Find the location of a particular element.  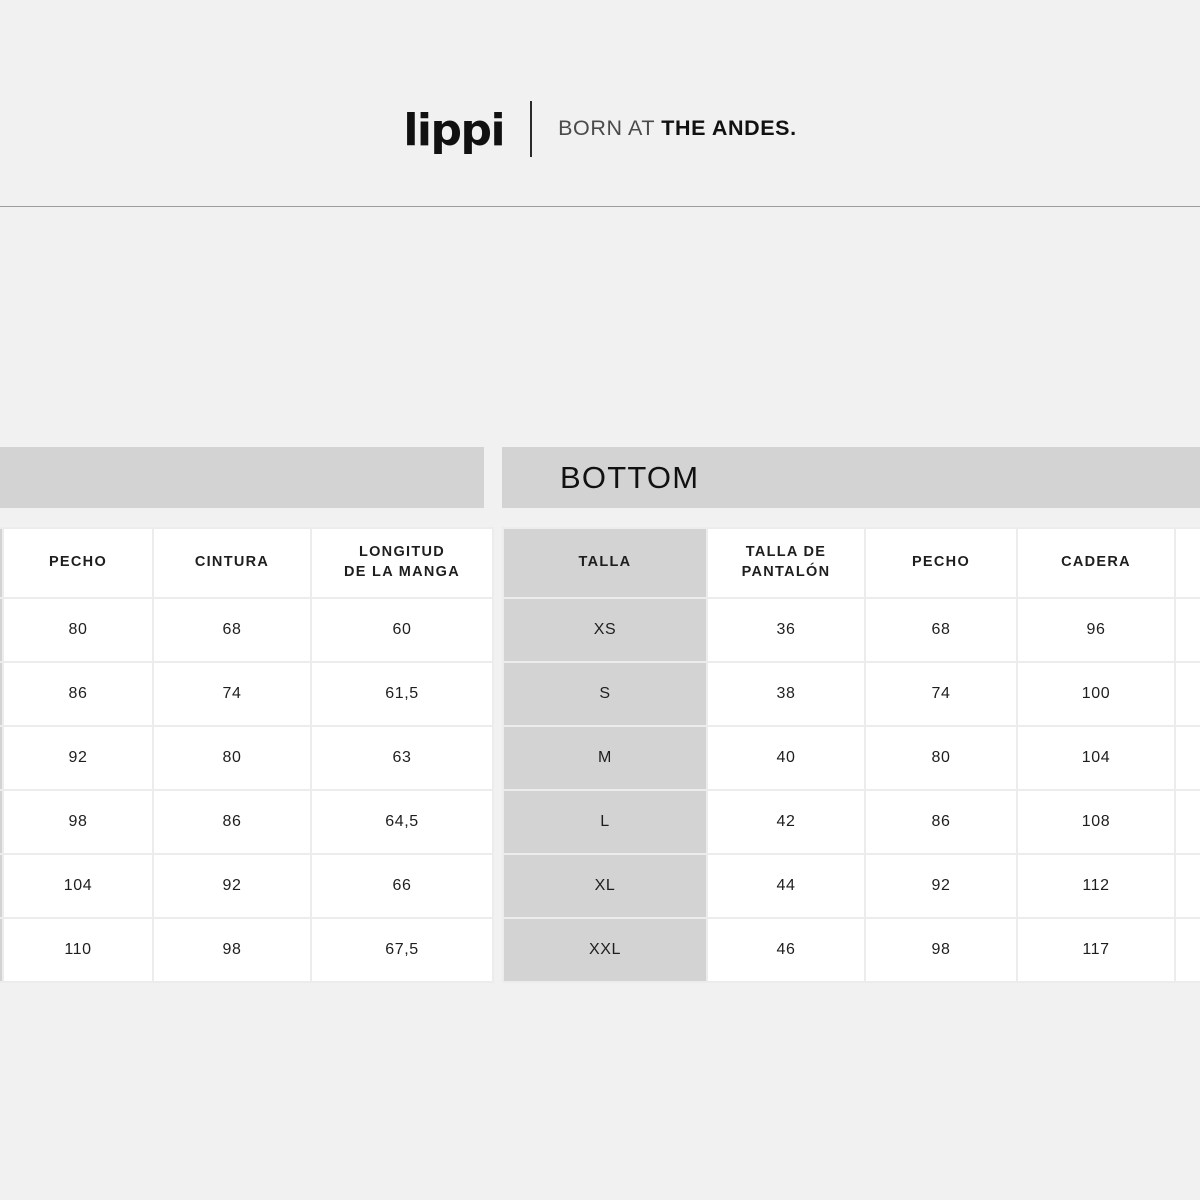

table-row: XL 44 92 112 is located at coordinates (852, 886).